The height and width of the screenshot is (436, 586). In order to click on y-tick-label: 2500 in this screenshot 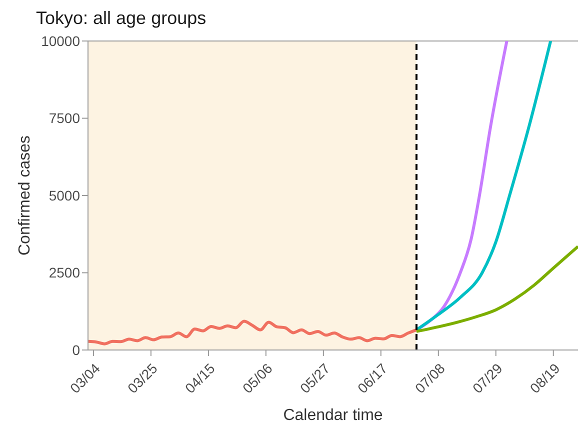, I will do `click(64, 272)`.